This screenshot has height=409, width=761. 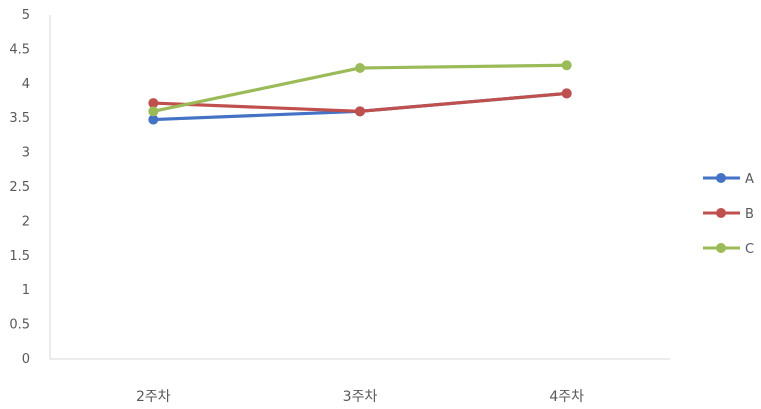 I want to click on x-category-labels: 2주차 3주차 4주차, so click(x=360, y=397).